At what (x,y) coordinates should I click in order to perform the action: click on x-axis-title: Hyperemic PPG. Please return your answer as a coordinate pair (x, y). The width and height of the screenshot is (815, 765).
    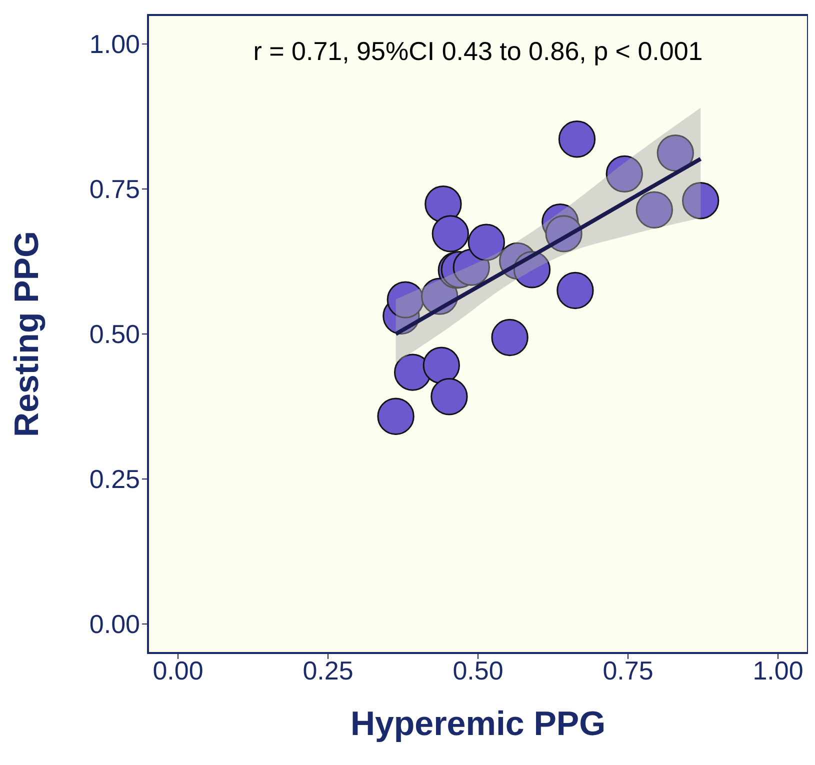
    Looking at the image, I should click on (478, 724).